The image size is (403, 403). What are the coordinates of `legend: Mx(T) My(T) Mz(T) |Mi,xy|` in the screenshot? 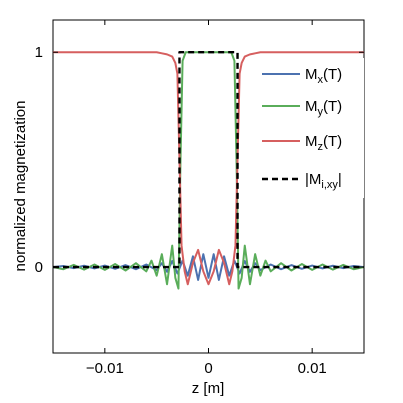 It's located at (310, 128).